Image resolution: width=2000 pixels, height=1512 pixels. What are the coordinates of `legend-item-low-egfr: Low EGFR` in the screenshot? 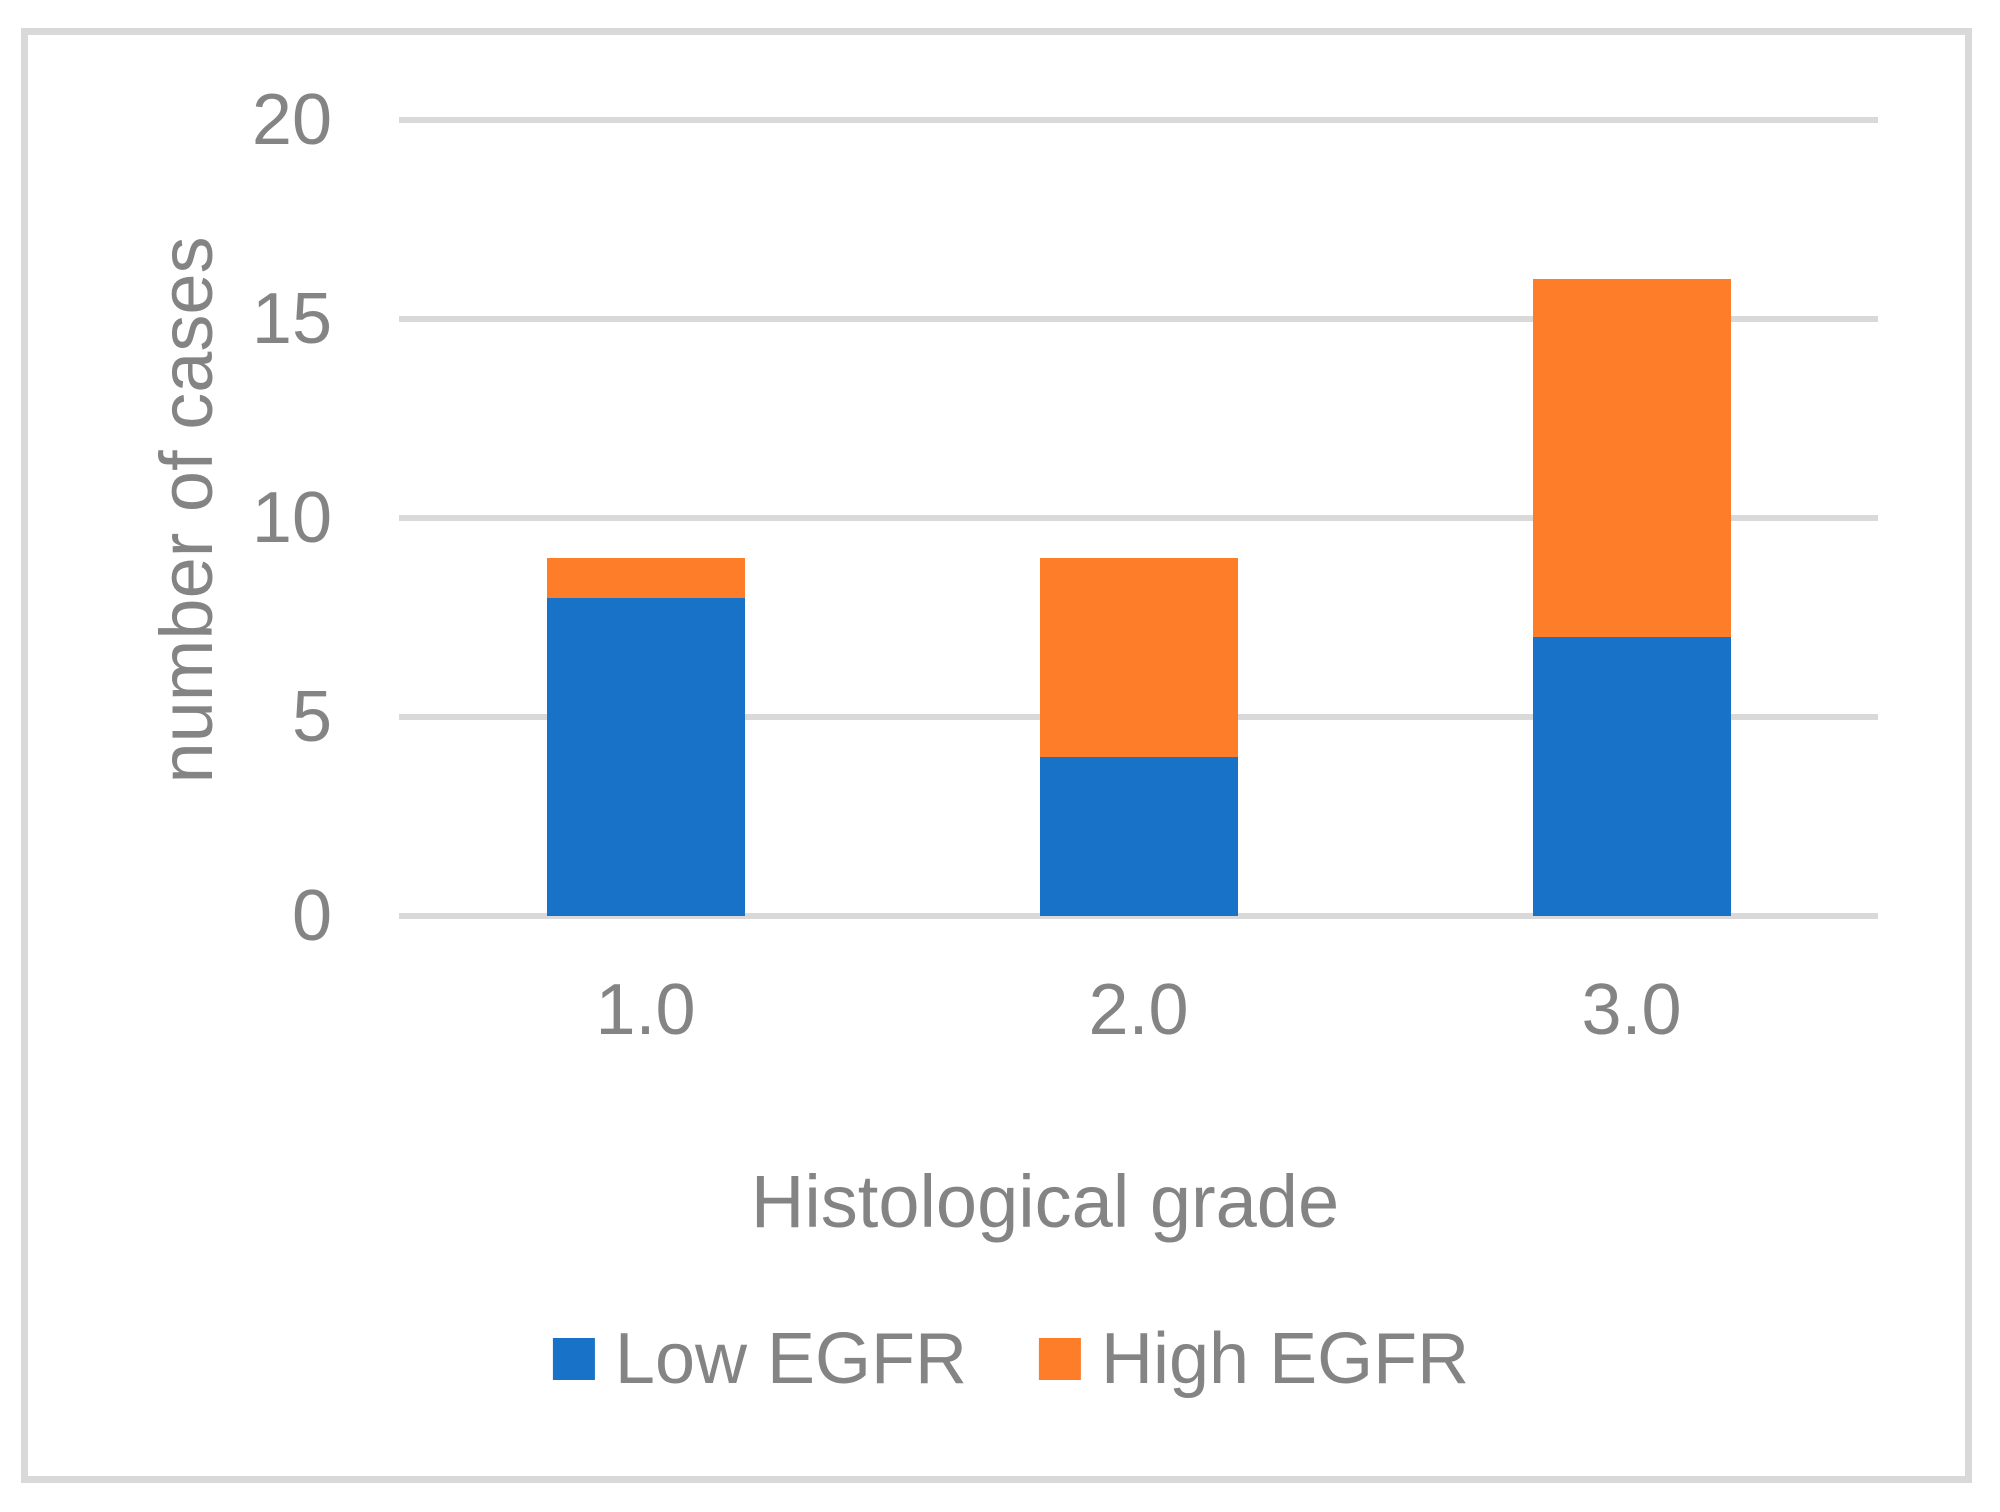 It's located at (759, 1359).